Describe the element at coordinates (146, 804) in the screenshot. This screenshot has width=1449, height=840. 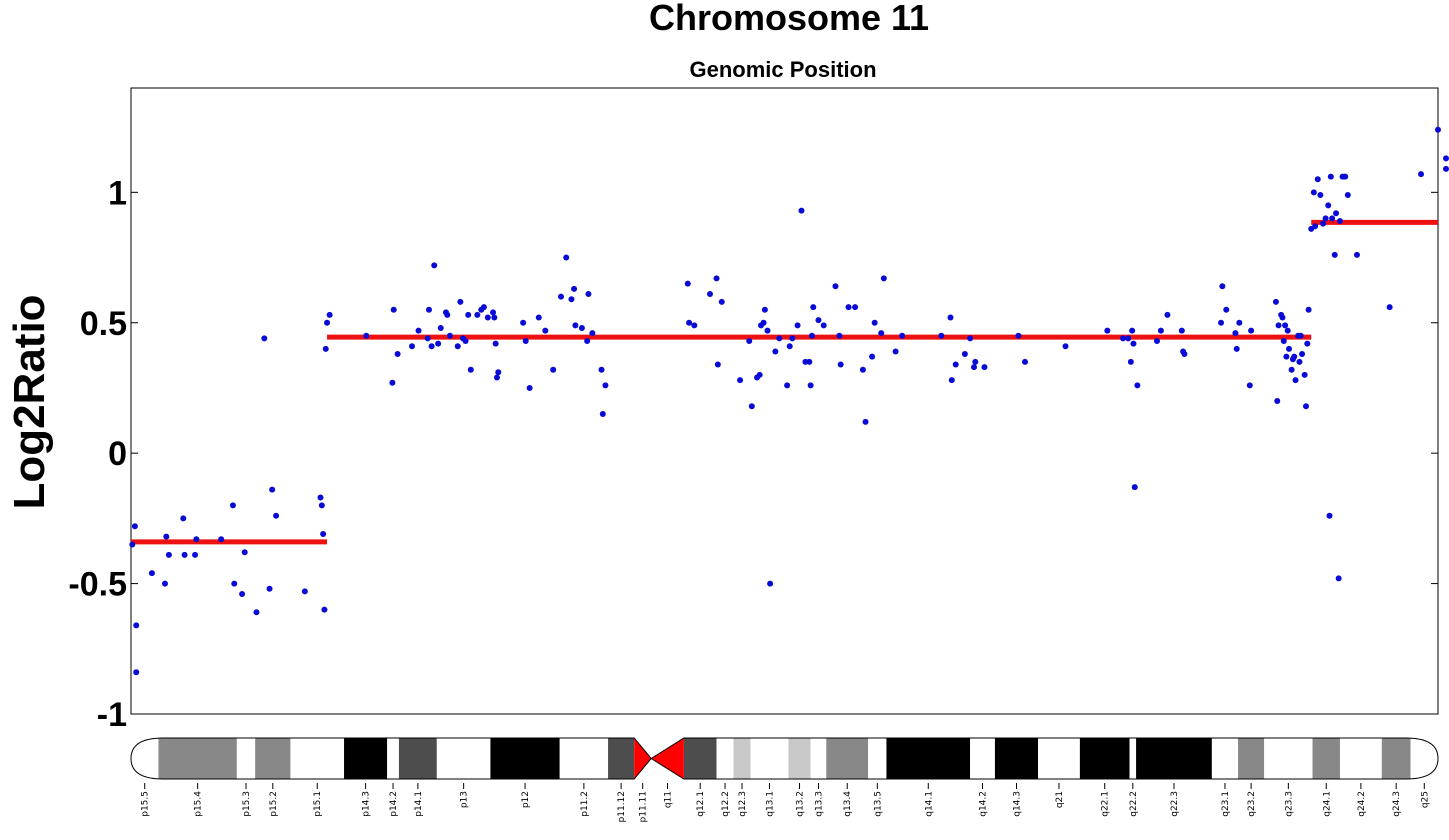
I see `band-label: p15.5` at that location.